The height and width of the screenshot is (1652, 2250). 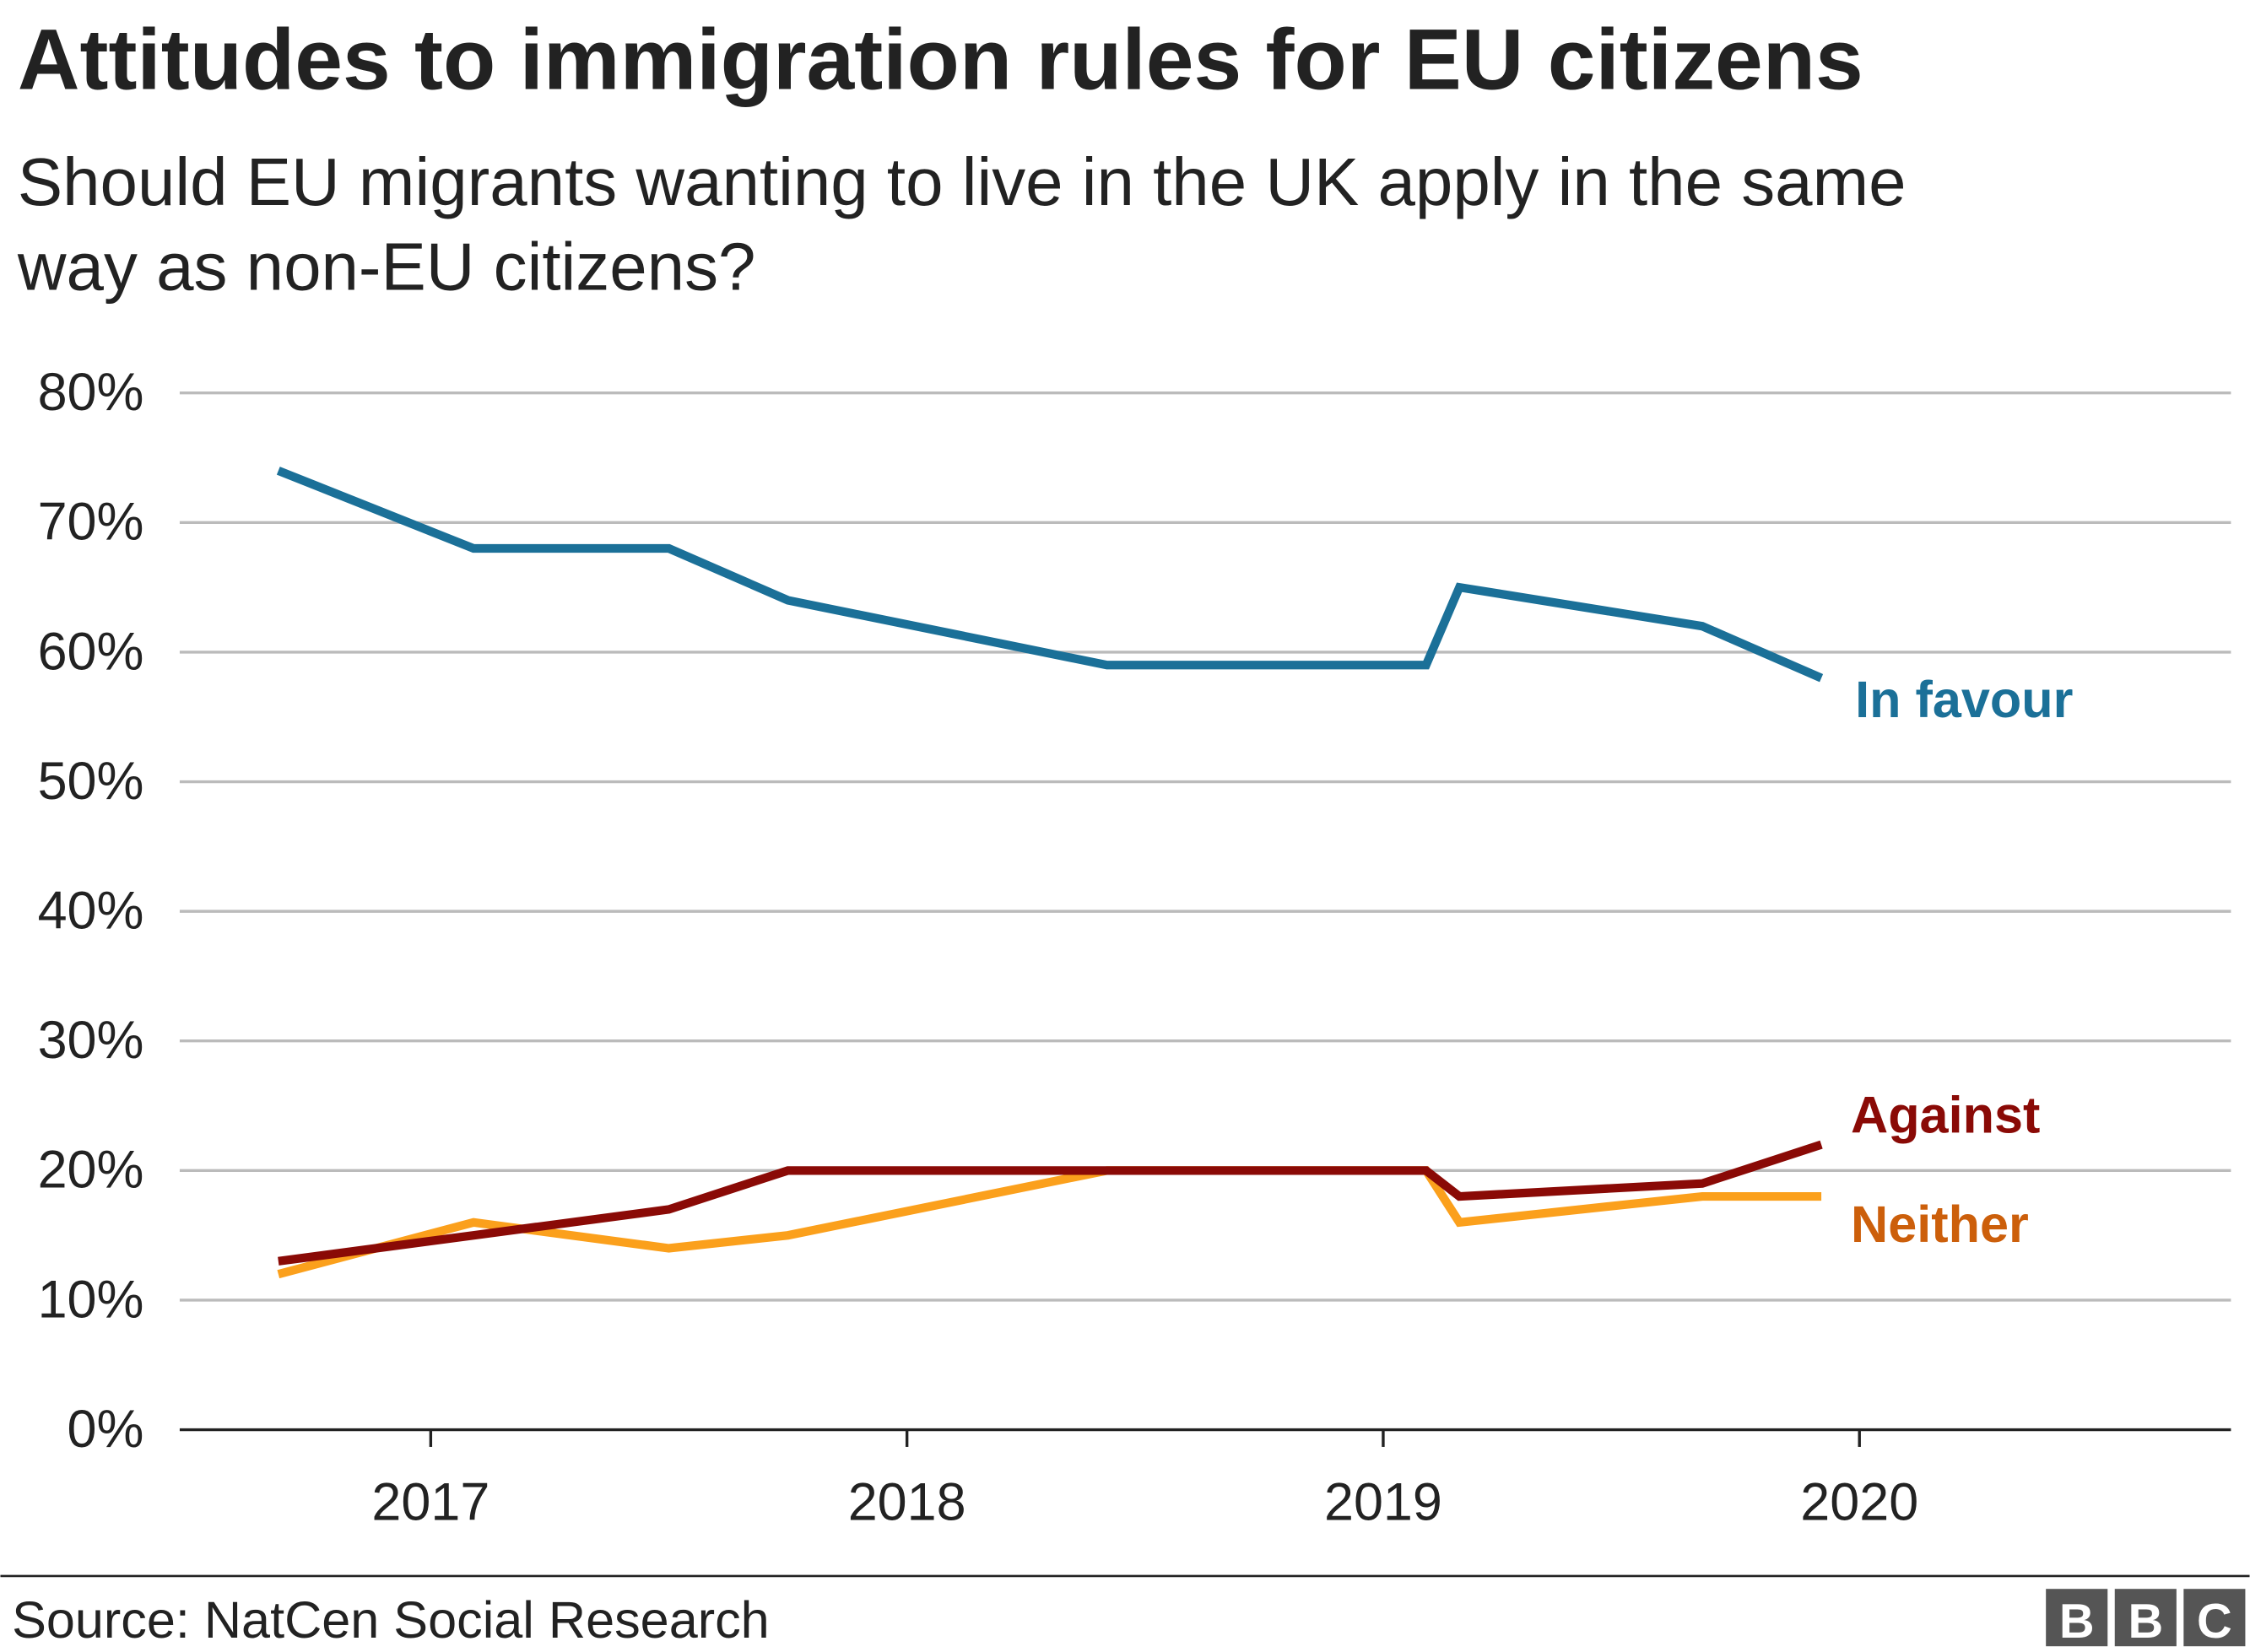 What do you see at coordinates (1383, 1502) in the screenshot?
I see `x-tick-label: 2019` at bounding box center [1383, 1502].